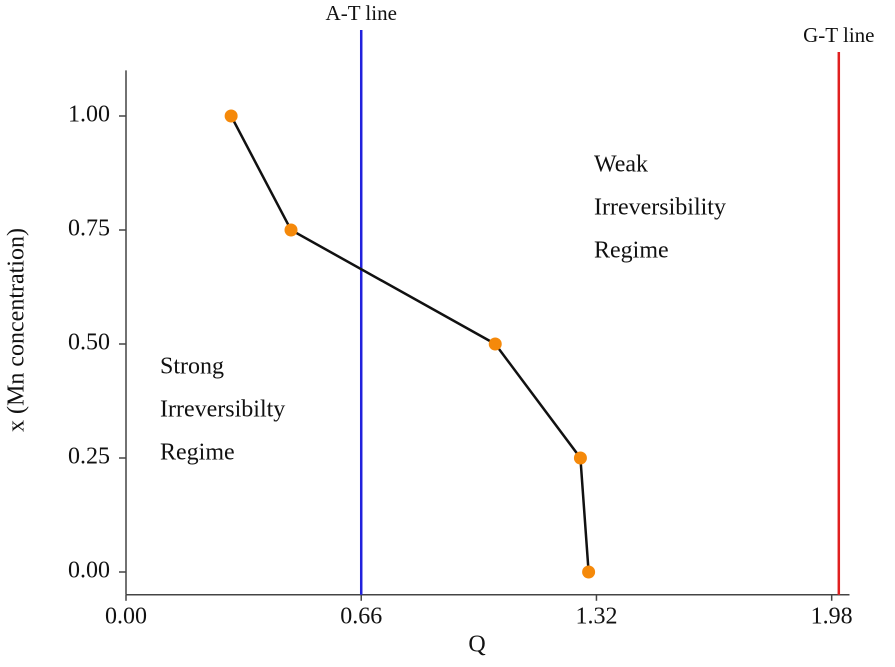 This screenshot has height=667, width=895. I want to click on y-axis-label: x (Mn concentration), so click(17, 330).